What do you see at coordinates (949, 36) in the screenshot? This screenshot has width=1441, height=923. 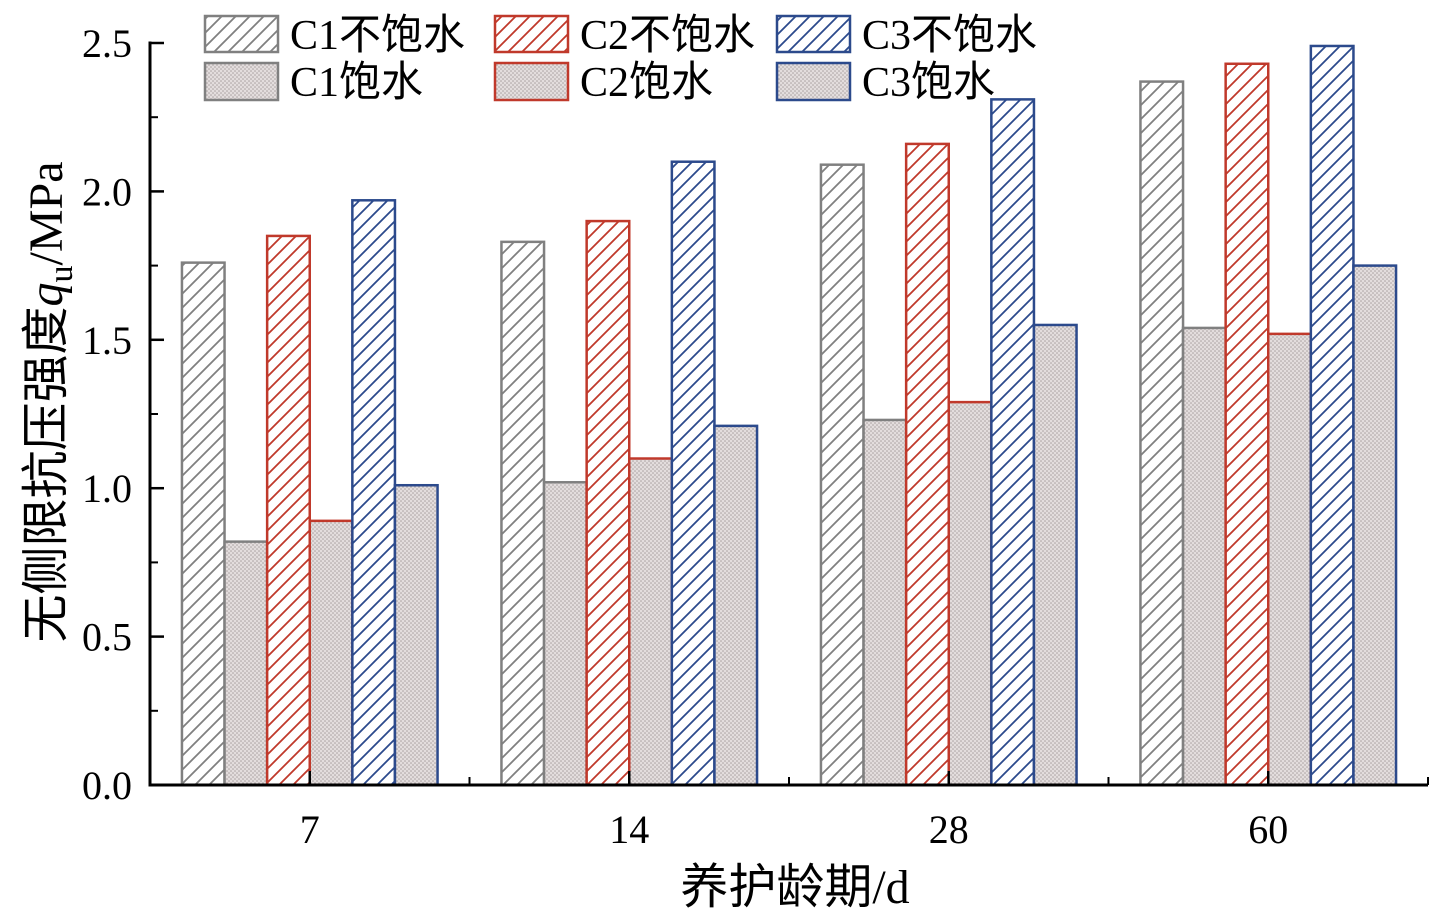 I see `legend-label-c3-unsaturated: C3不饱水` at bounding box center [949, 36].